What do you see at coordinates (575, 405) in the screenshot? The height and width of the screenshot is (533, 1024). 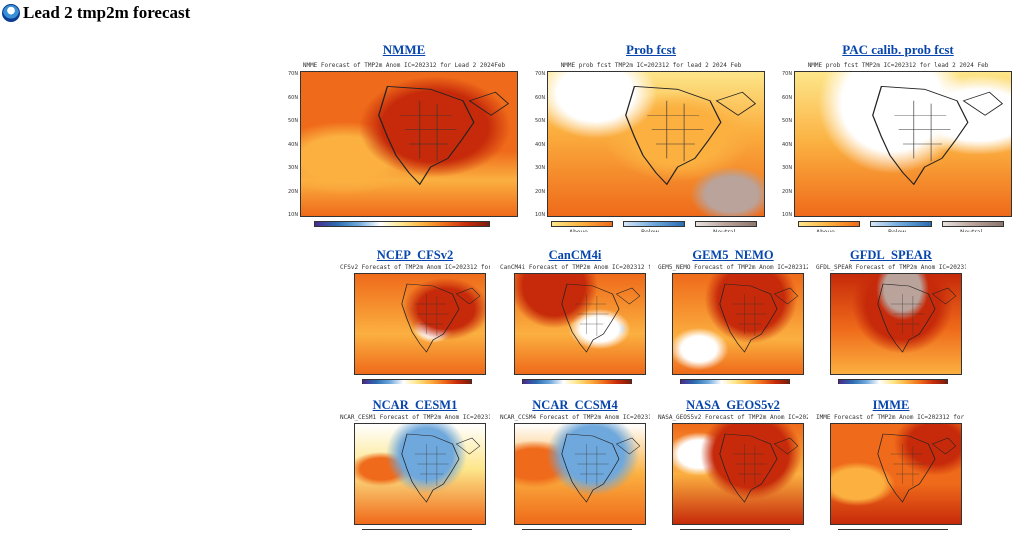 I see `panel-link-ncar-ccsm4: NCAR_CCSM4` at bounding box center [575, 405].